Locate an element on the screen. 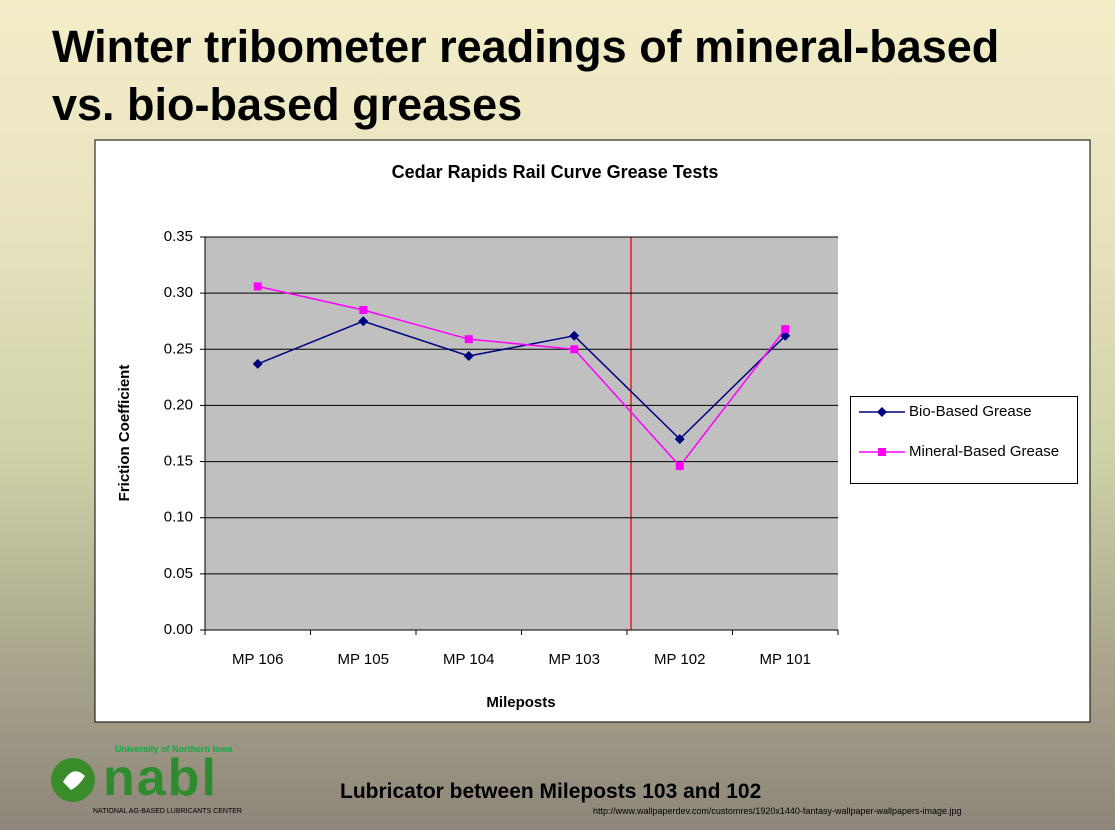 The image size is (1115, 830). logo-leaf is located at coordinates (74, 780).